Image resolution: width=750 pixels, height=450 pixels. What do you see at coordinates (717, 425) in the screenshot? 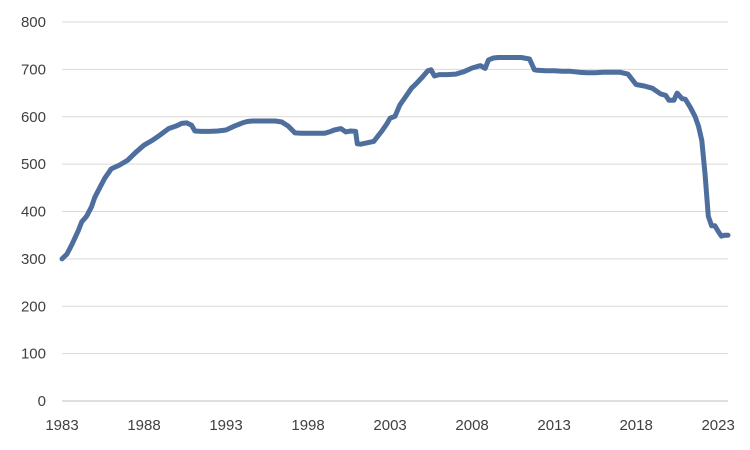
I see `x-tick-label: 2023` at bounding box center [717, 425].